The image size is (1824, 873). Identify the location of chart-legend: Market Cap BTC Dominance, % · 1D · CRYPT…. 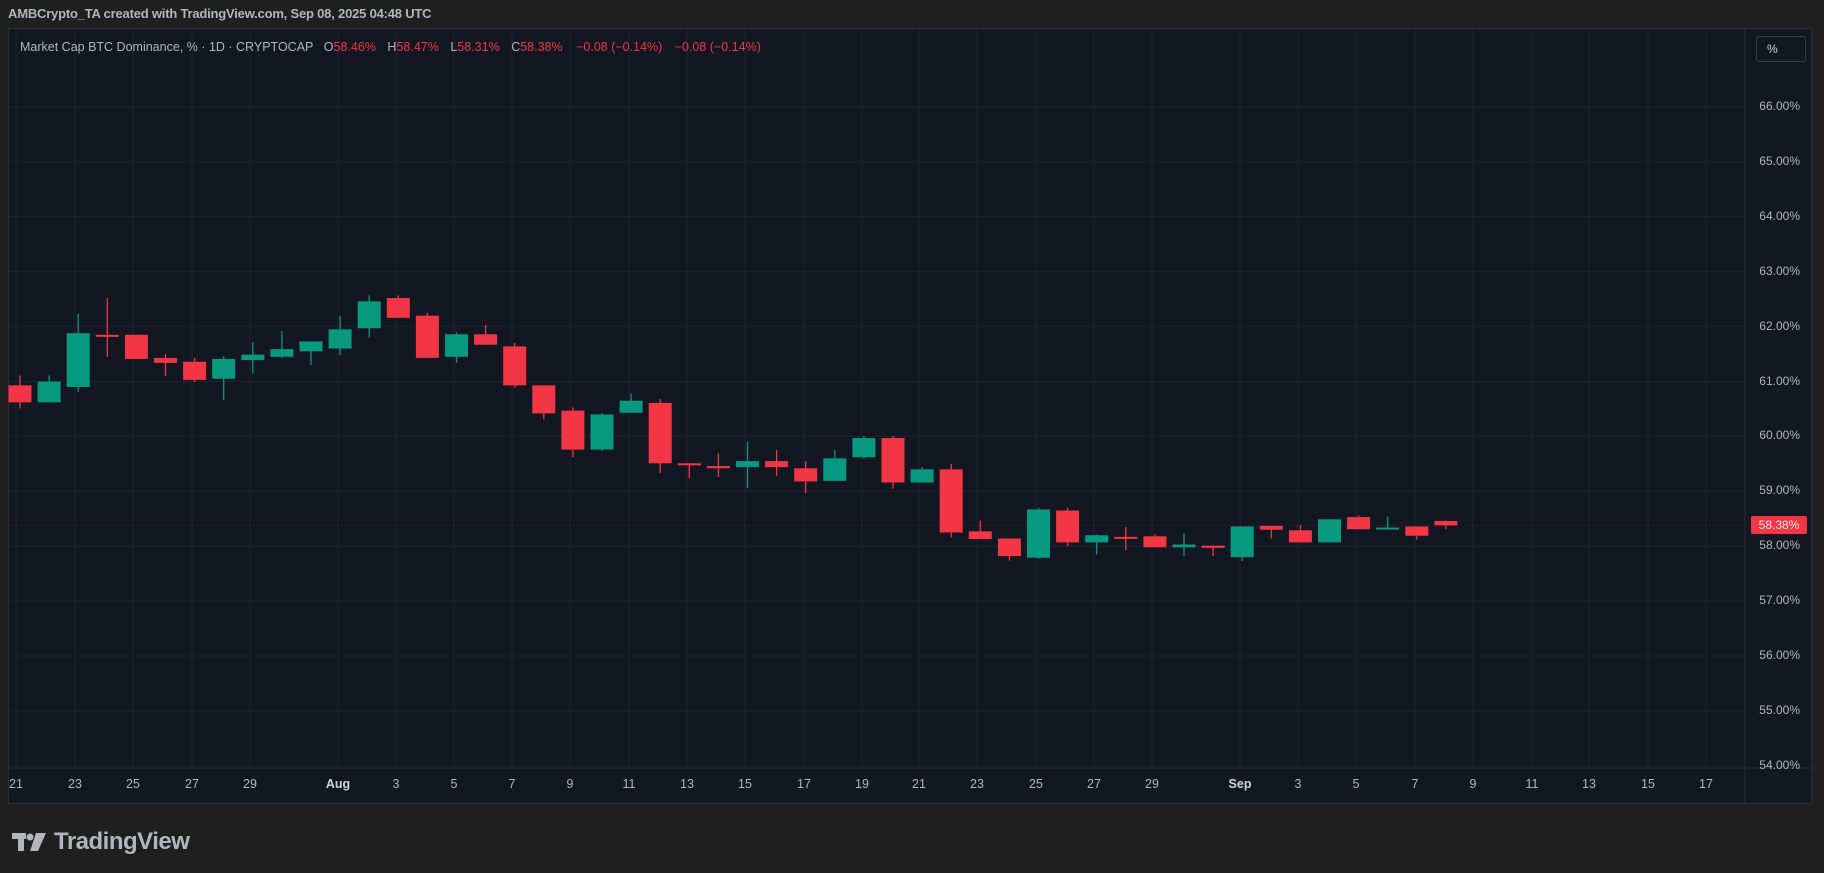
(390, 47).